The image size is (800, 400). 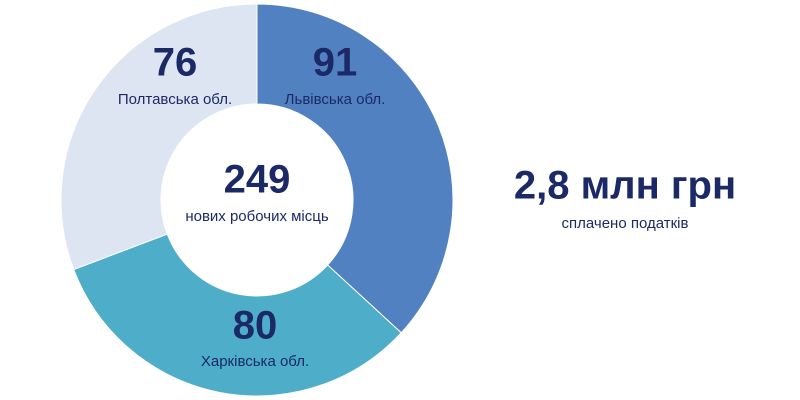 I want to click on stat-label: сплачено податків, so click(x=625, y=223).